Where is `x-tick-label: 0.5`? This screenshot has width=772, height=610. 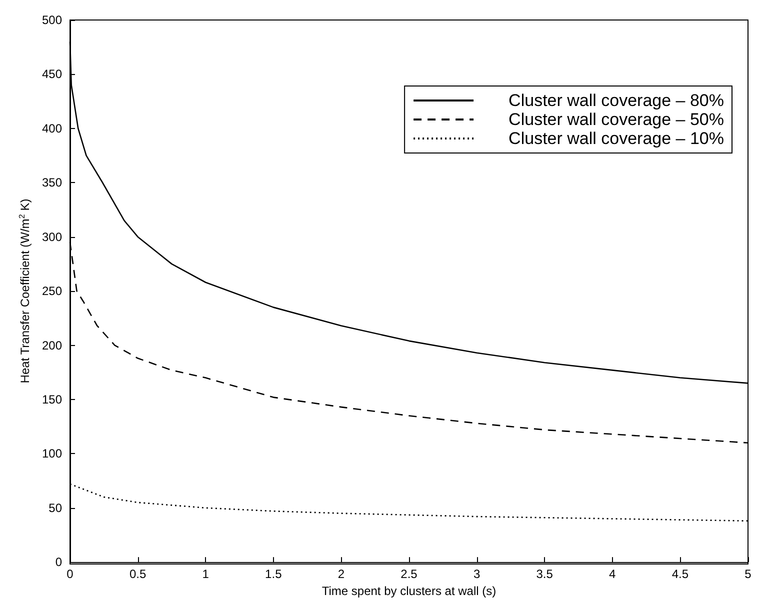
x-tick-label: 0.5 is located at coordinates (137, 574).